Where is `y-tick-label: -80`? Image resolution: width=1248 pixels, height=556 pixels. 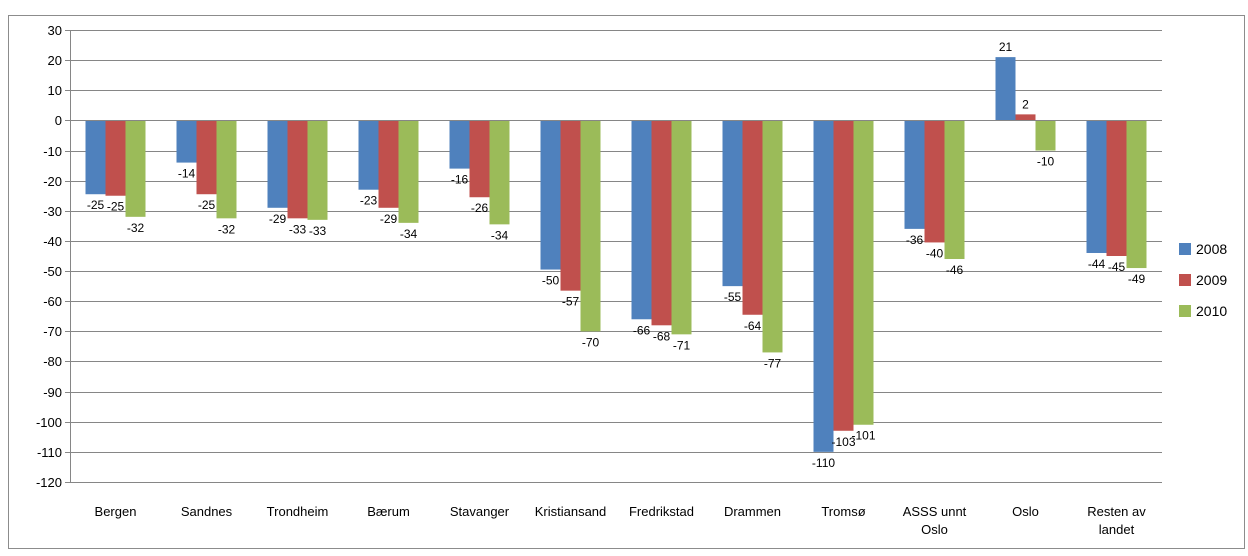 y-tick-label: -80 is located at coordinates (52, 361).